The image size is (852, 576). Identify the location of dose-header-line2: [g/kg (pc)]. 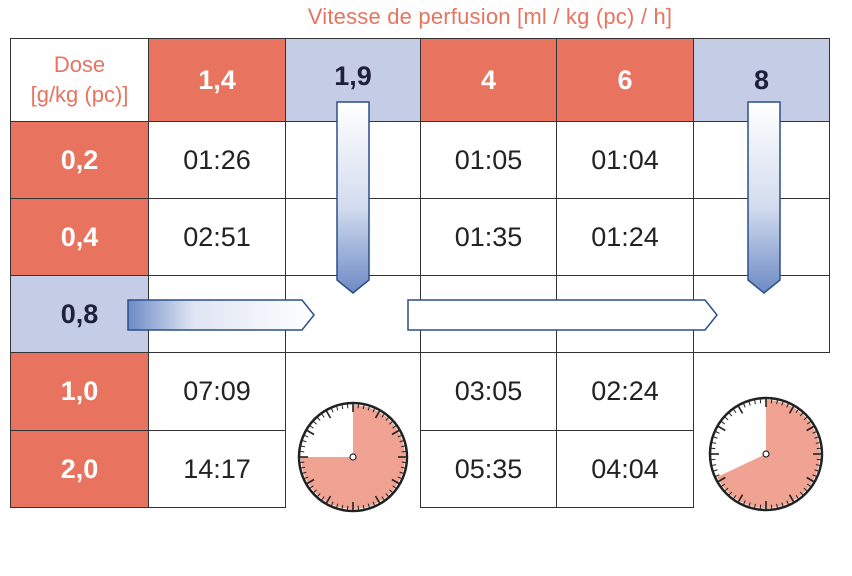
(79, 94).